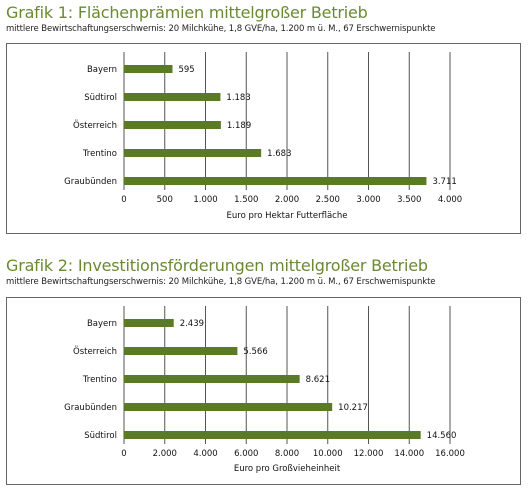 Image resolution: width=529 pixels, height=488 pixels. What do you see at coordinates (328, 200) in the screenshot?
I see `x-tick-label: 2.500` at bounding box center [328, 200].